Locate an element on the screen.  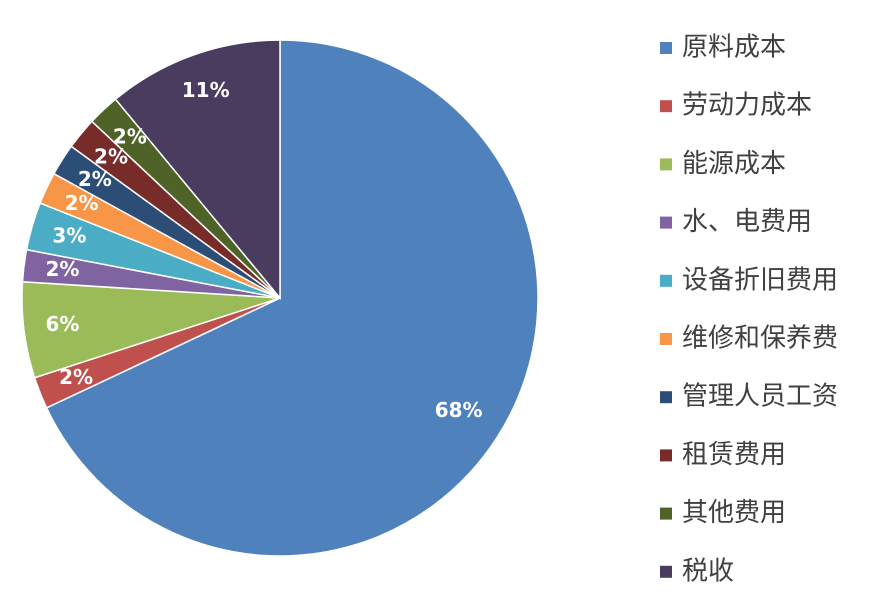
data-label: 68% is located at coordinates (459, 410).